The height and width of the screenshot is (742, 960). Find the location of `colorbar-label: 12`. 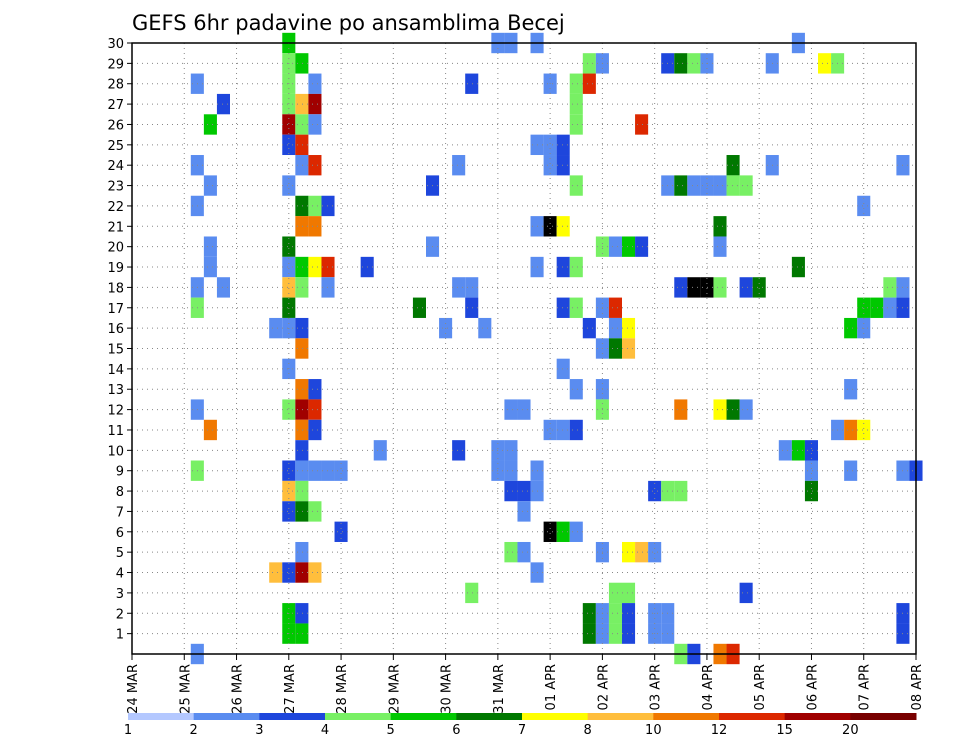

colorbar-label: 12 is located at coordinates (719, 730).